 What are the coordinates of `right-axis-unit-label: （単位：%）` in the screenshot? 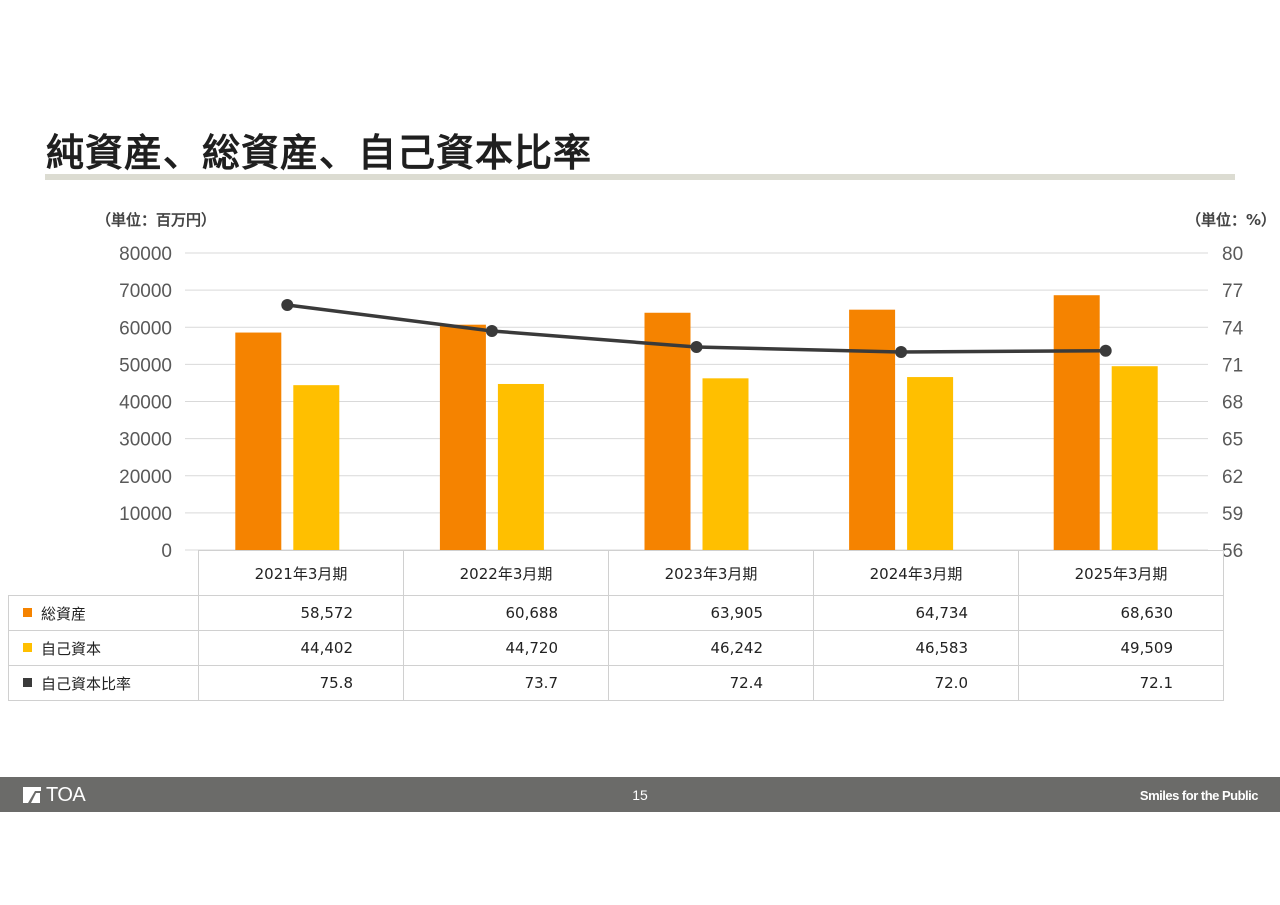 It's located at (1231, 220).